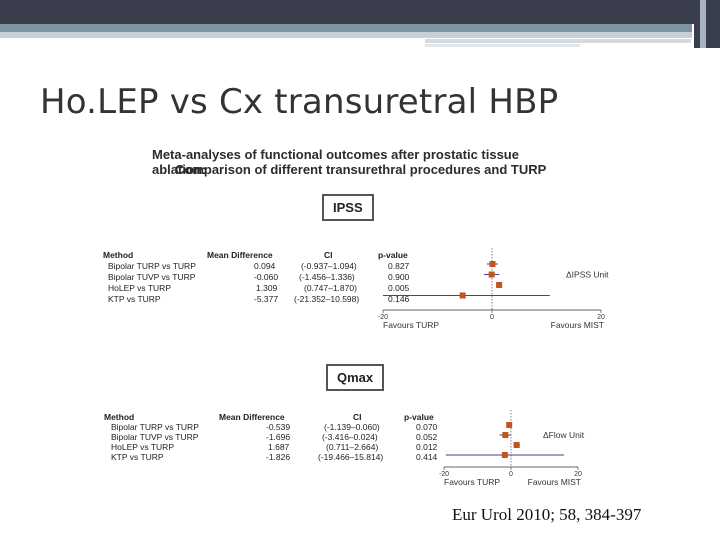 The height and width of the screenshot is (540, 720). I want to click on ipss-row-method: KTP vs TURP, so click(134, 299).